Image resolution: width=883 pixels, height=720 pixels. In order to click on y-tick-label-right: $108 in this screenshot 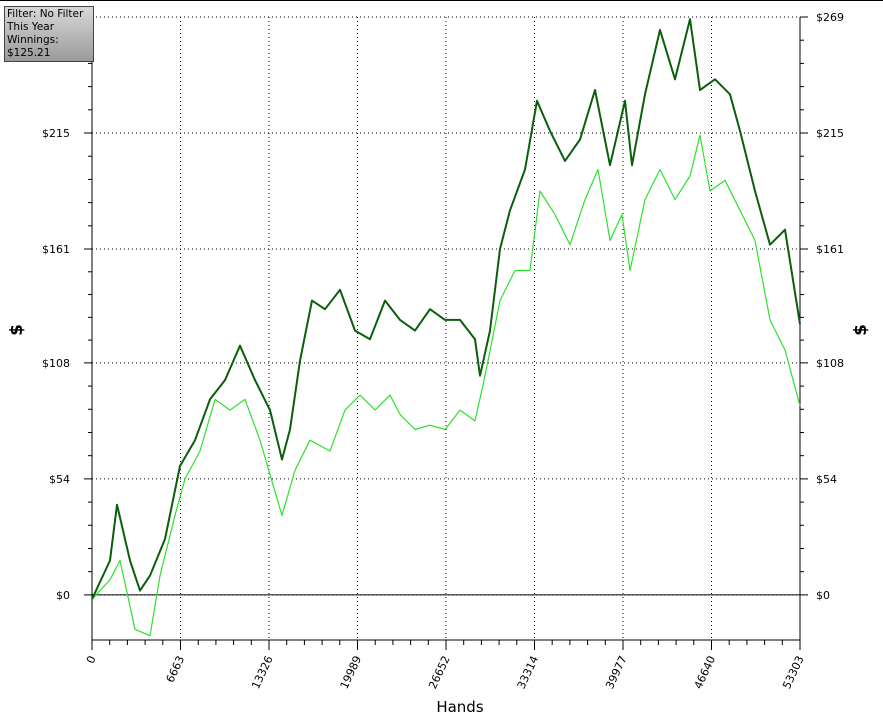, I will do `click(830, 363)`.